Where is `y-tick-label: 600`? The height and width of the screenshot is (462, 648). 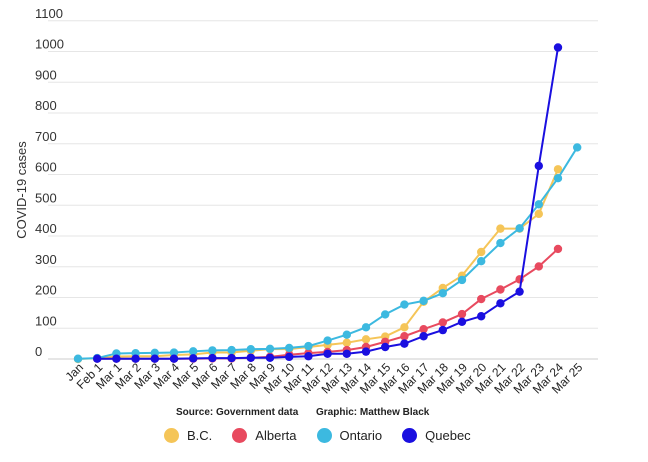 y-tick-label: 600 is located at coordinates (46, 167).